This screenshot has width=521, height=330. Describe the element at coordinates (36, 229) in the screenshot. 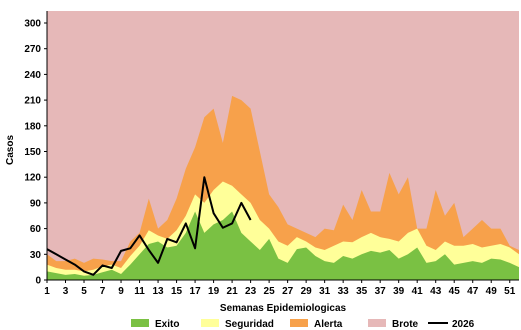

I see `y-tick-label: 60` at that location.